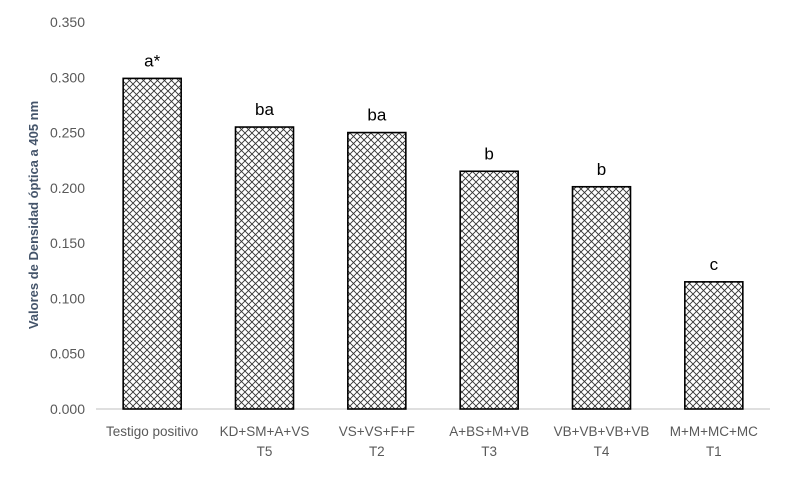 The height and width of the screenshot is (477, 788). I want to click on y-tick-label: 0.200, so click(67, 188).